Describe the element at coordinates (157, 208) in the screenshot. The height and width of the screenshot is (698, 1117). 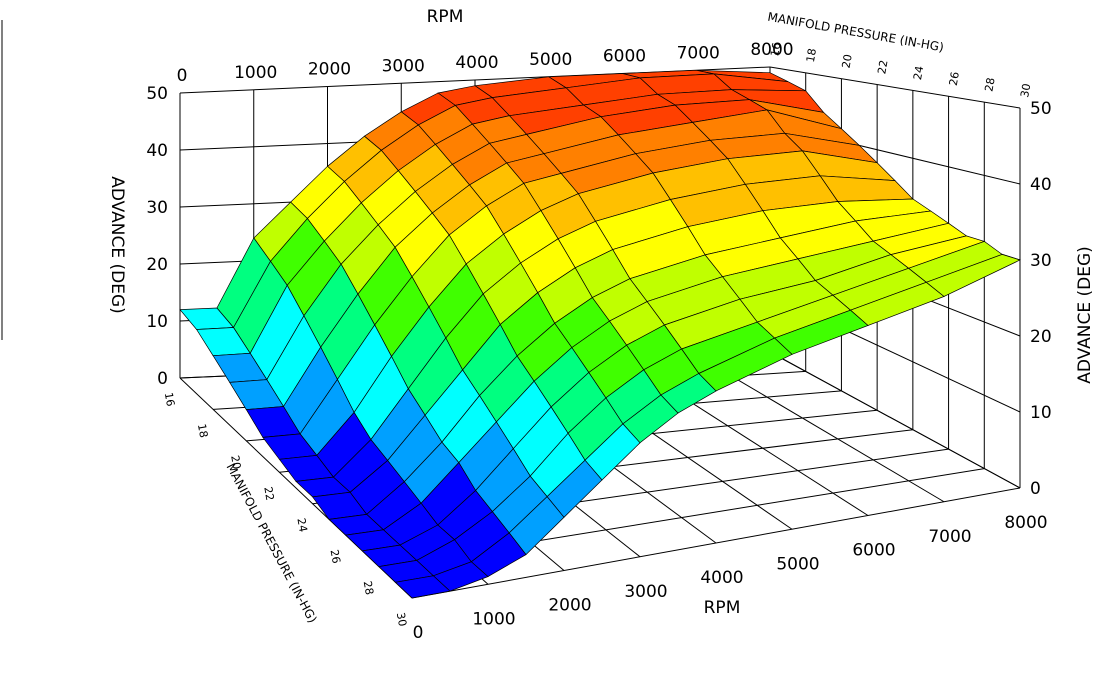
I see `advance-left-tick-label: 30` at that location.